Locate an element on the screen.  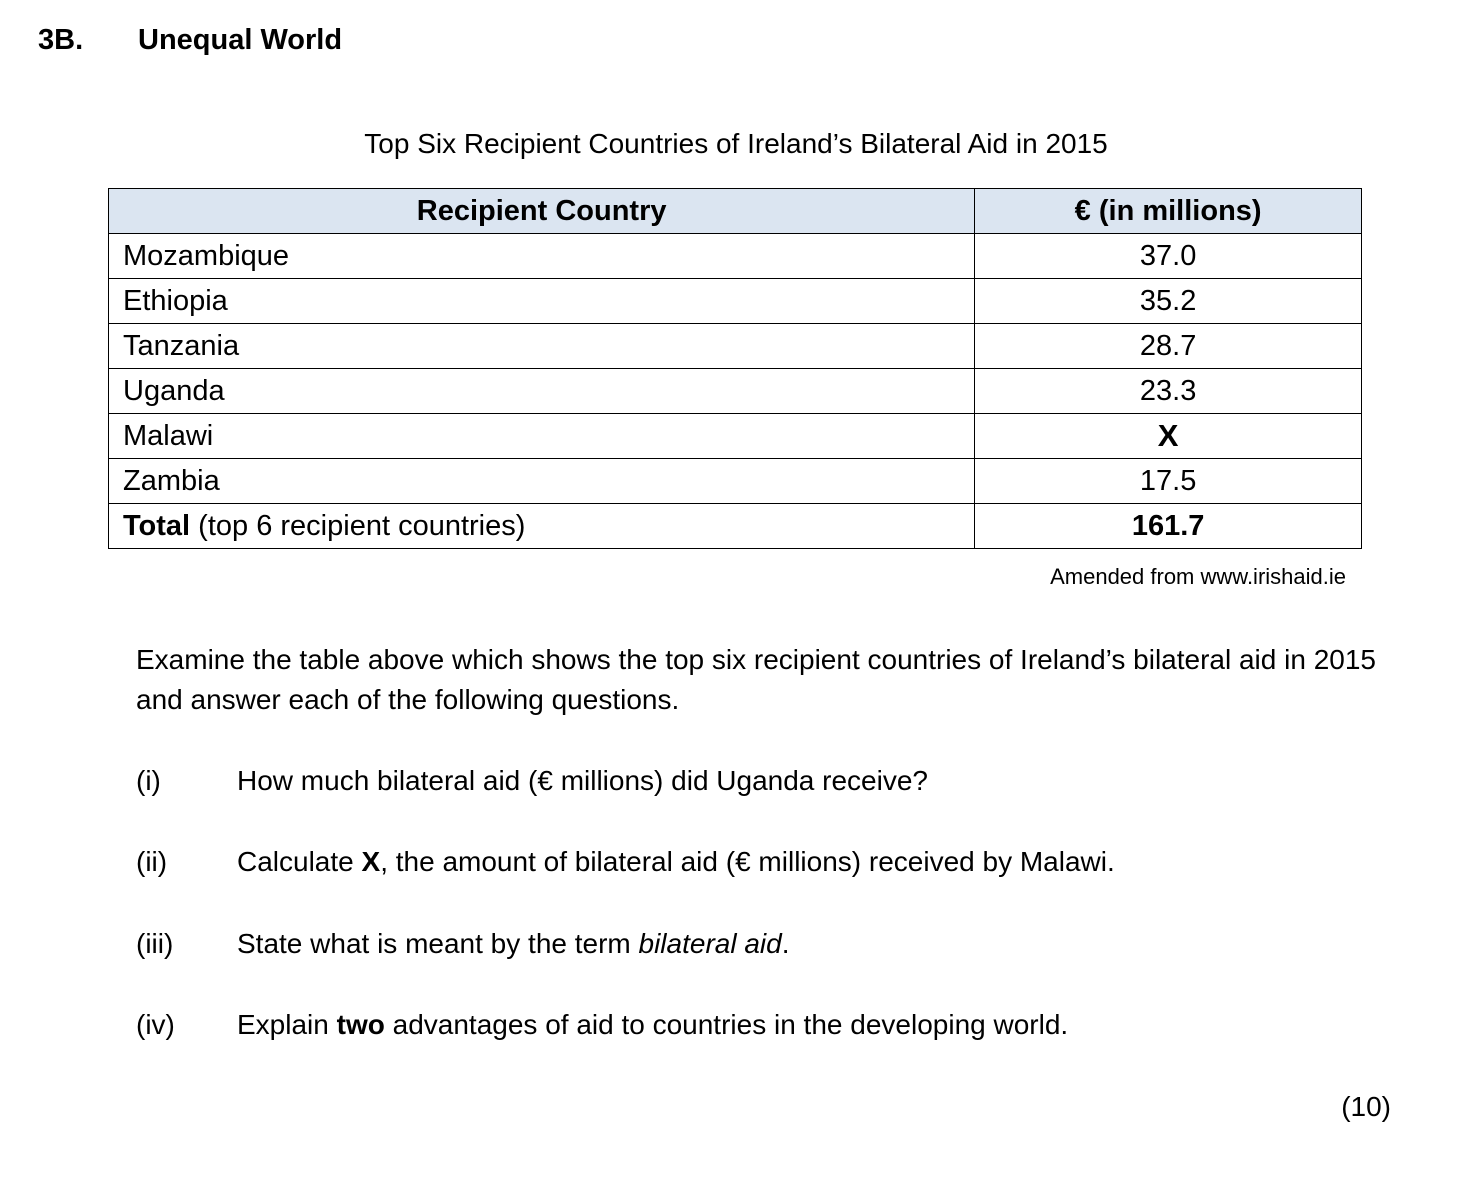
total-value-cell: 161.7 is located at coordinates (1168, 526).